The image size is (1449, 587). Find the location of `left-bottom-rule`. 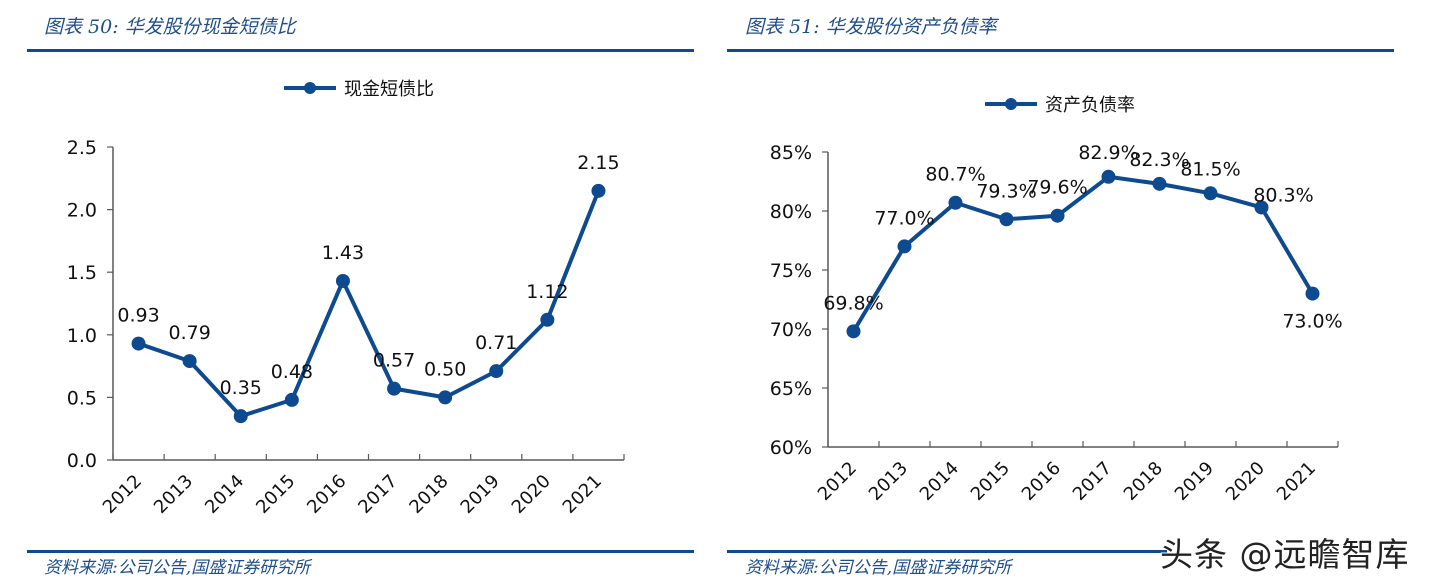

left-bottom-rule is located at coordinates (360, 551).